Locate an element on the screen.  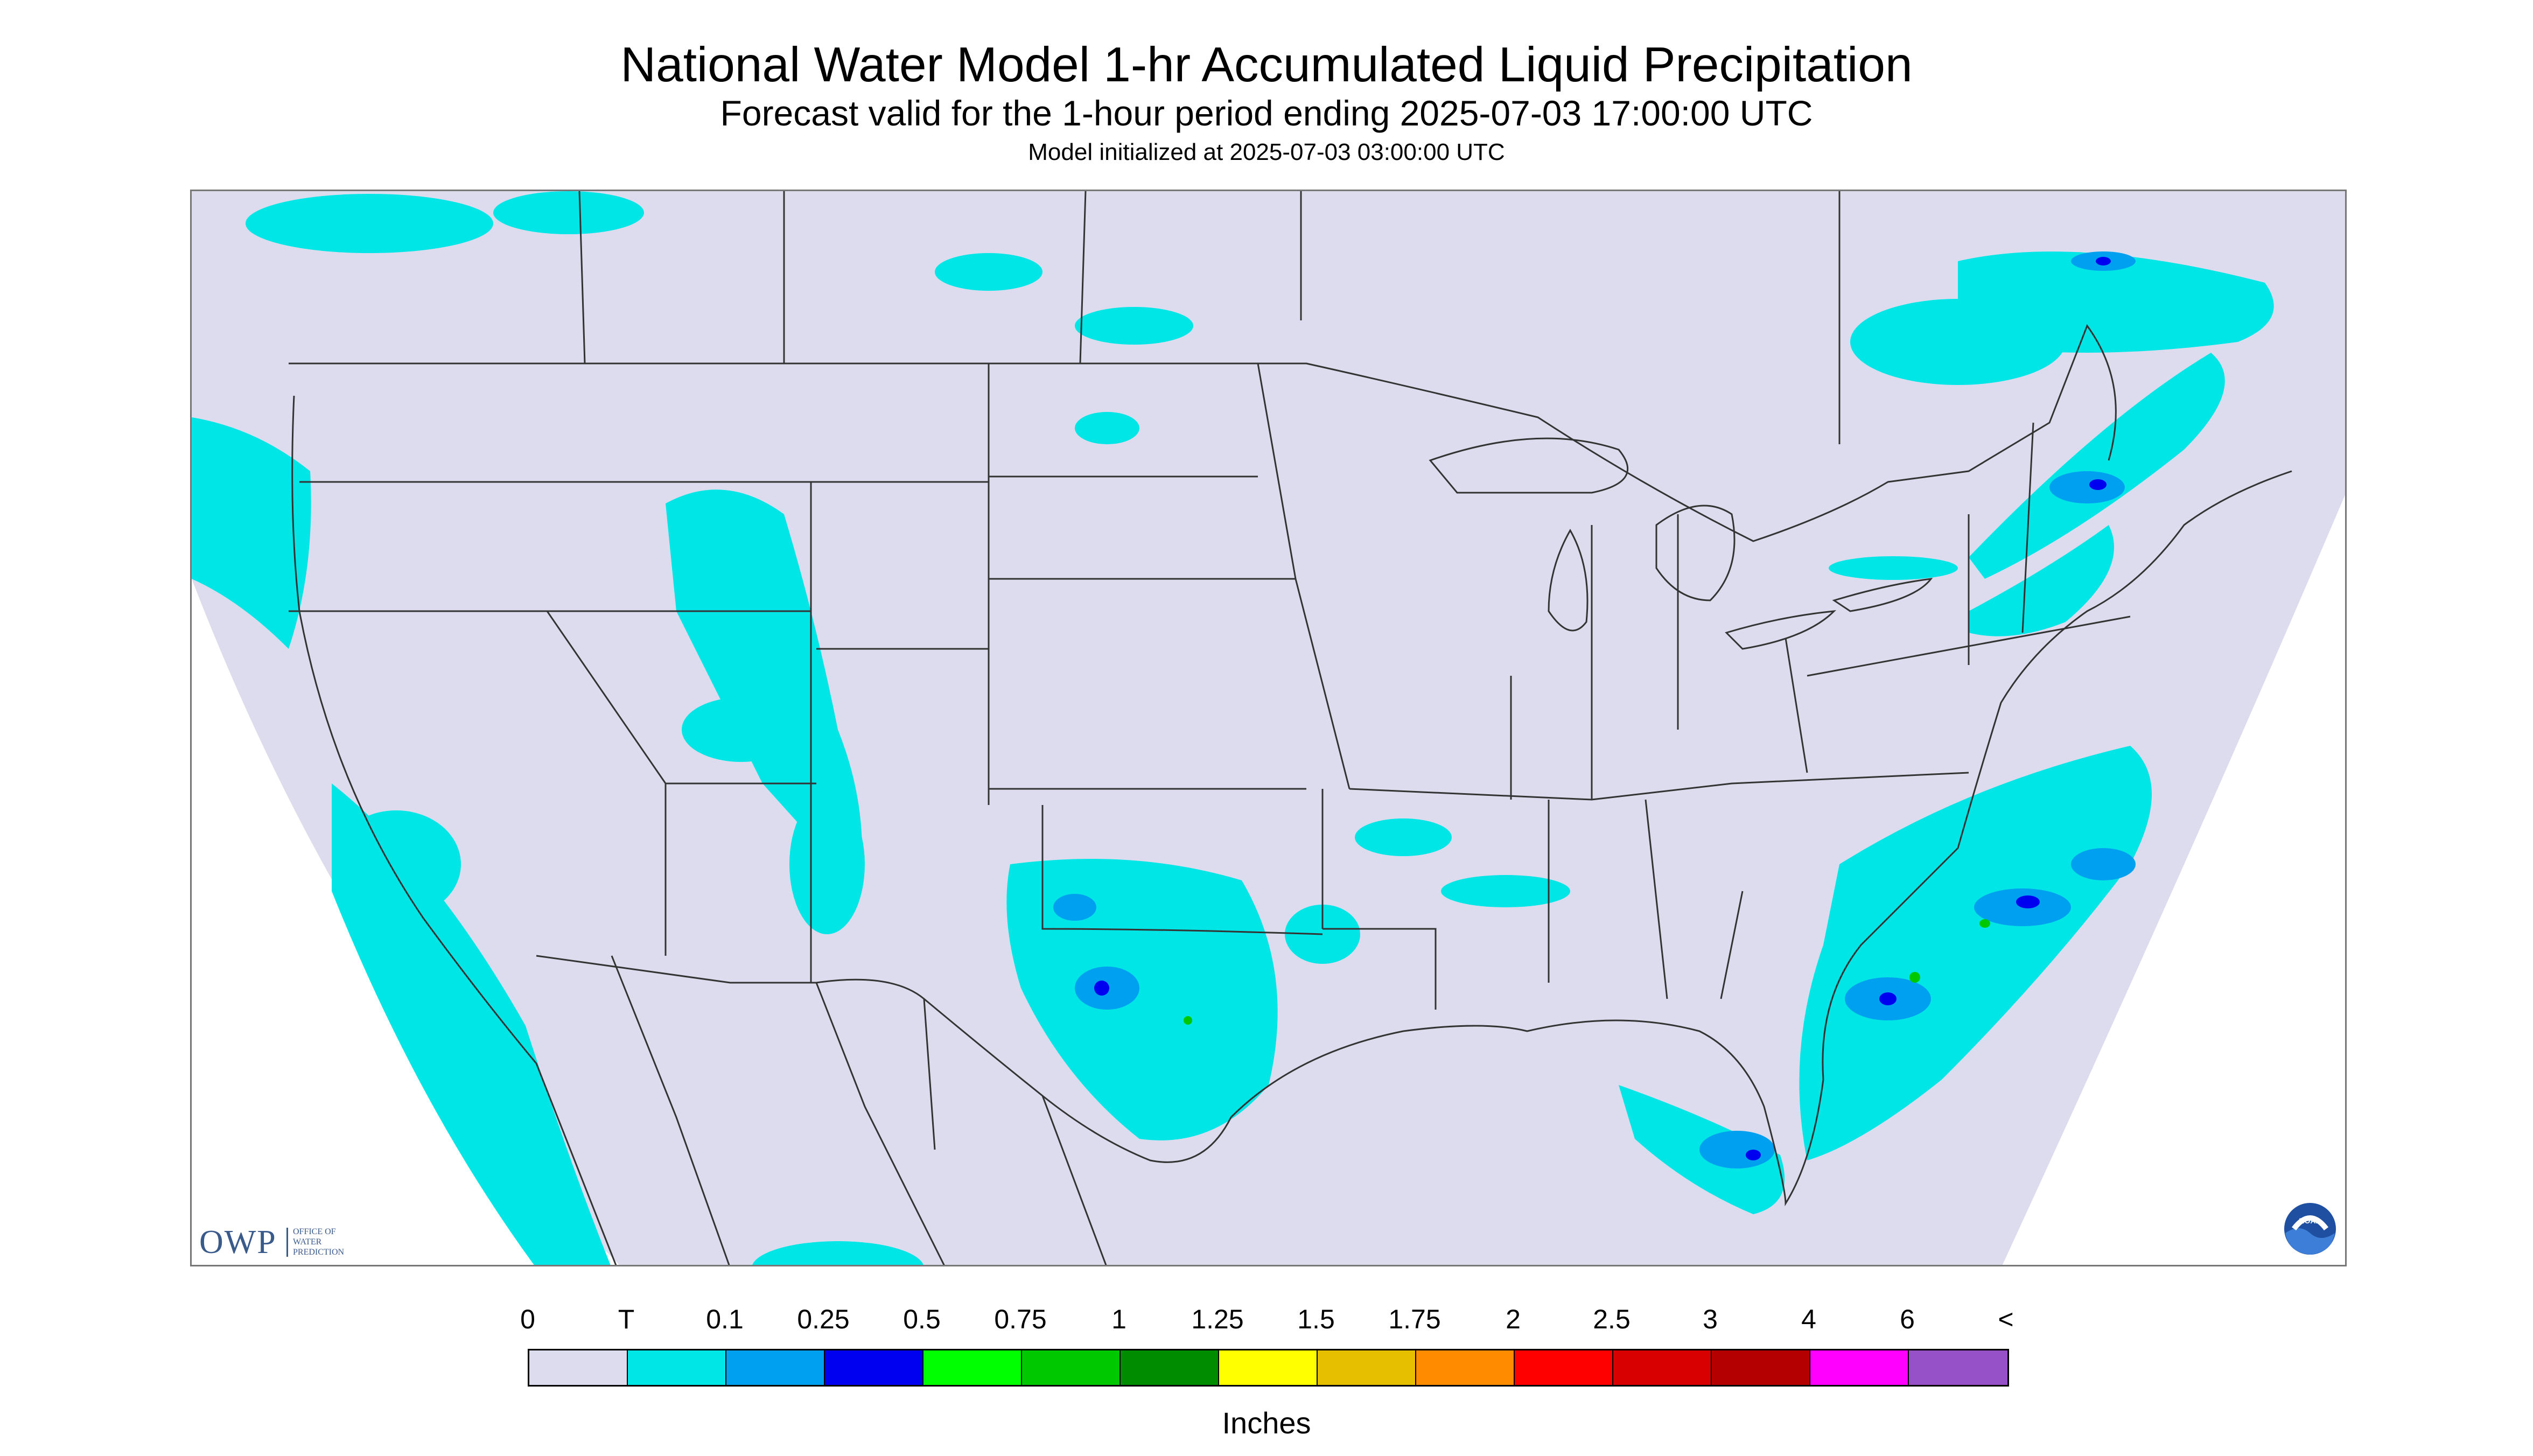
legend-label: T is located at coordinates (627, 1319).